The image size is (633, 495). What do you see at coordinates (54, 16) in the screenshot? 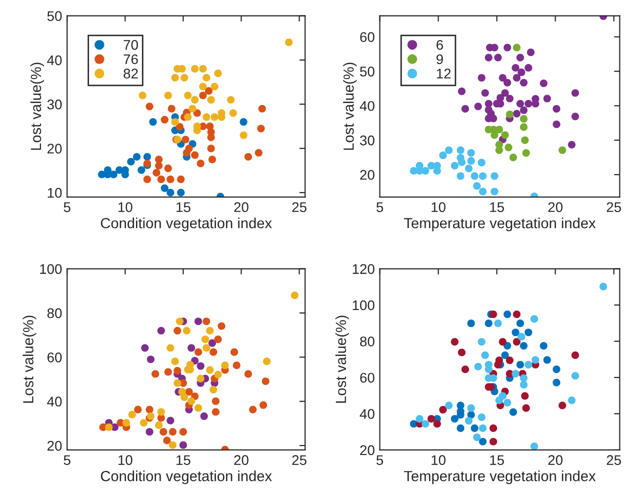
I see `y-tick-label: 50` at bounding box center [54, 16].